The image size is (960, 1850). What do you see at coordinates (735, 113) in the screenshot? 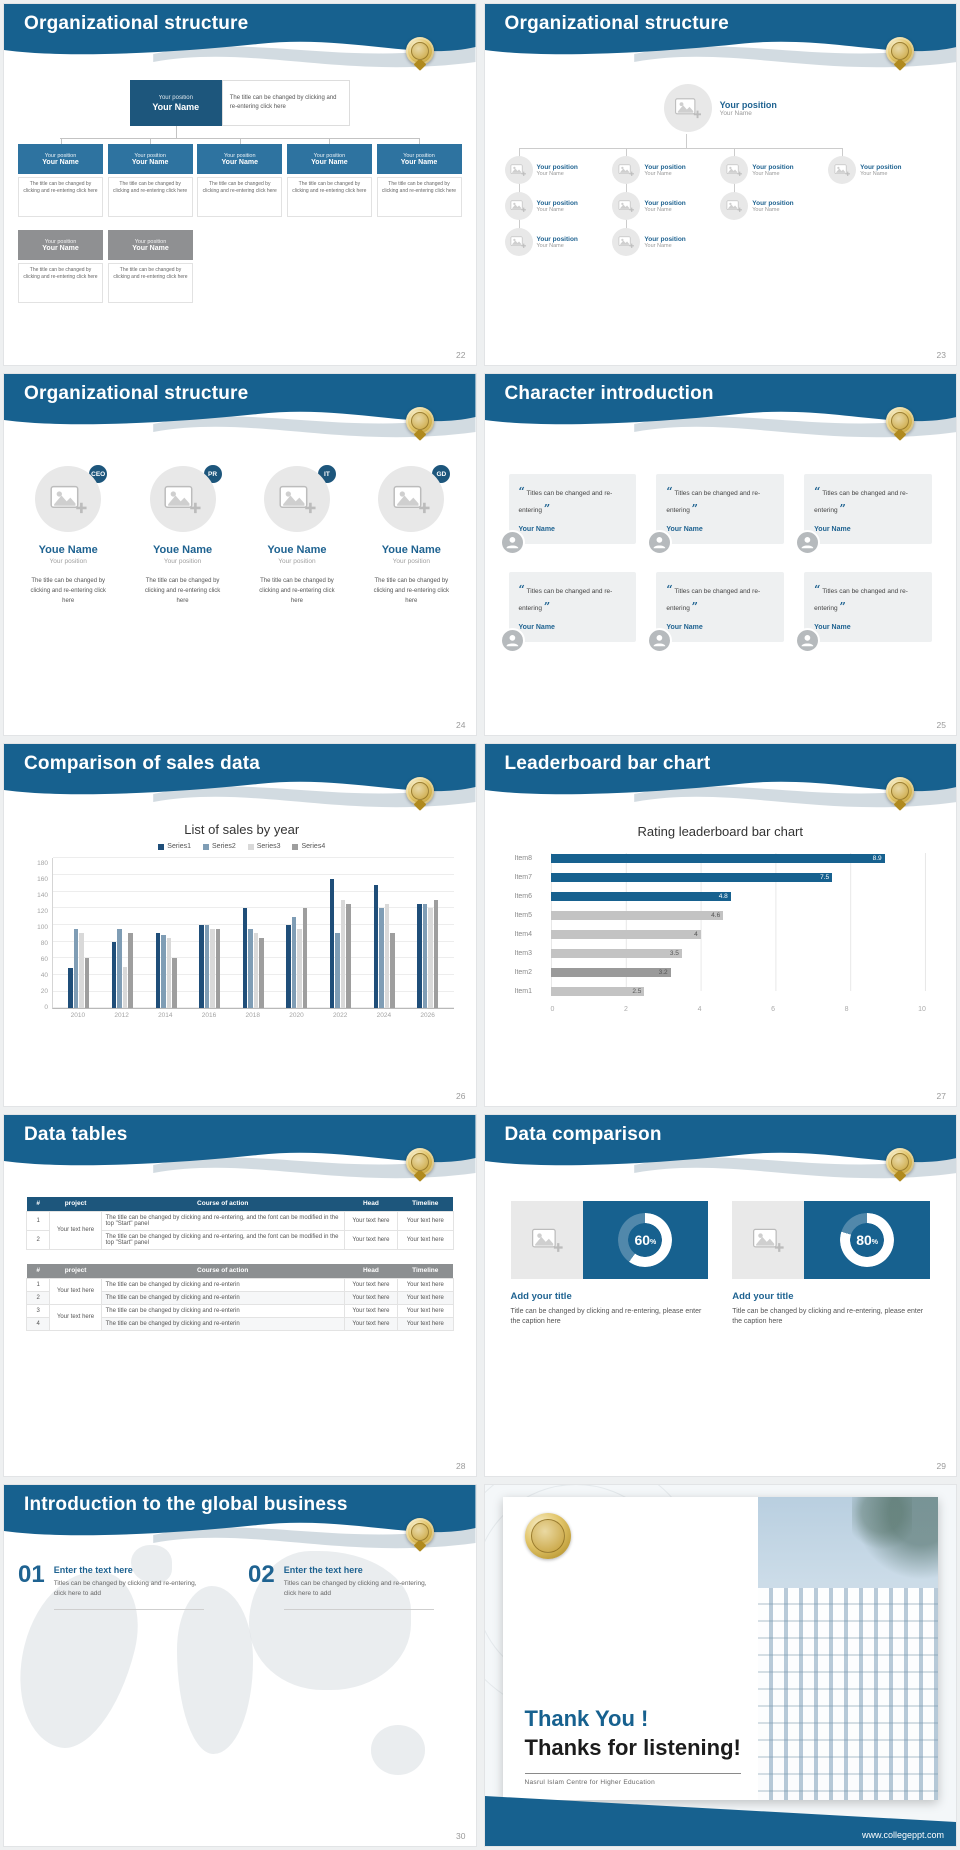
I see `root-name: Your Name` at bounding box center [735, 113].